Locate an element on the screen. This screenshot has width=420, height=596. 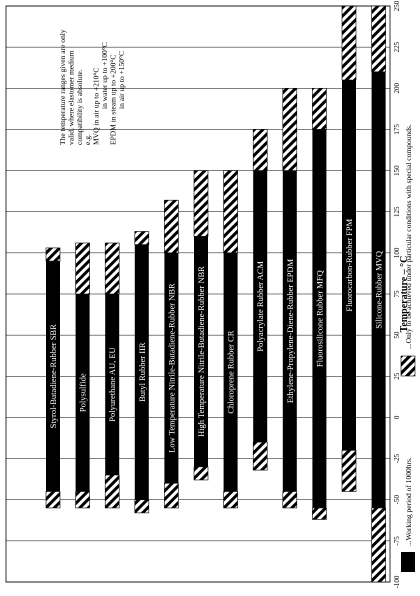
series-label: Silicone-Rubber MVQ is located at coordinates (379, 290).